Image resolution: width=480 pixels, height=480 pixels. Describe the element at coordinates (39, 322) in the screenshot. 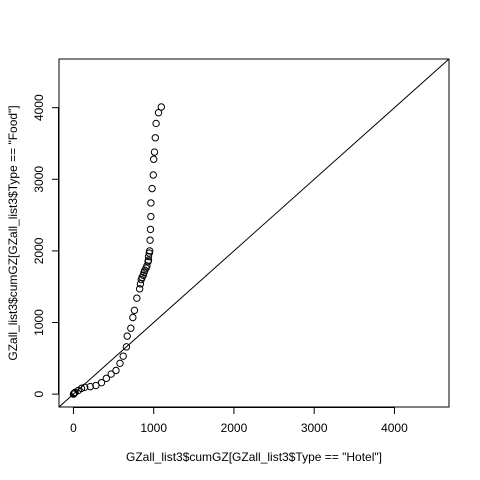

I see `y-tick-label: 1000` at that location.